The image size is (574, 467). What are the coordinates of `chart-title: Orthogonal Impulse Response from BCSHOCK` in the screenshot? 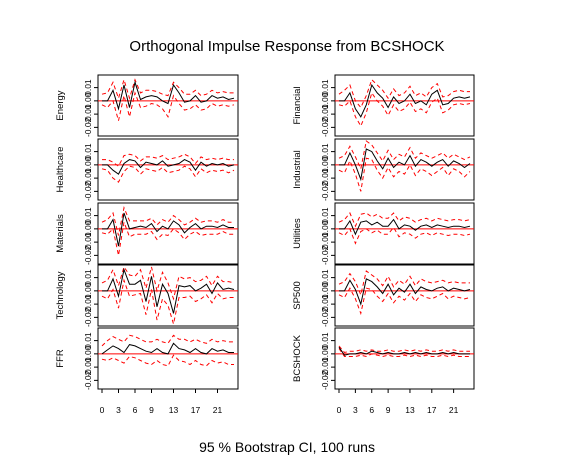 It's located at (286, 46).